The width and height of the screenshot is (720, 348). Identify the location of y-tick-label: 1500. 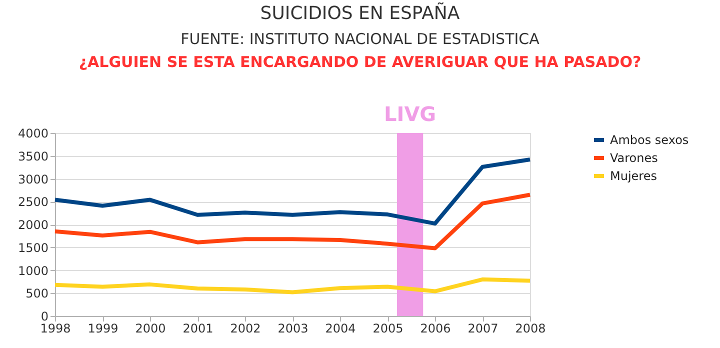
(33, 247).